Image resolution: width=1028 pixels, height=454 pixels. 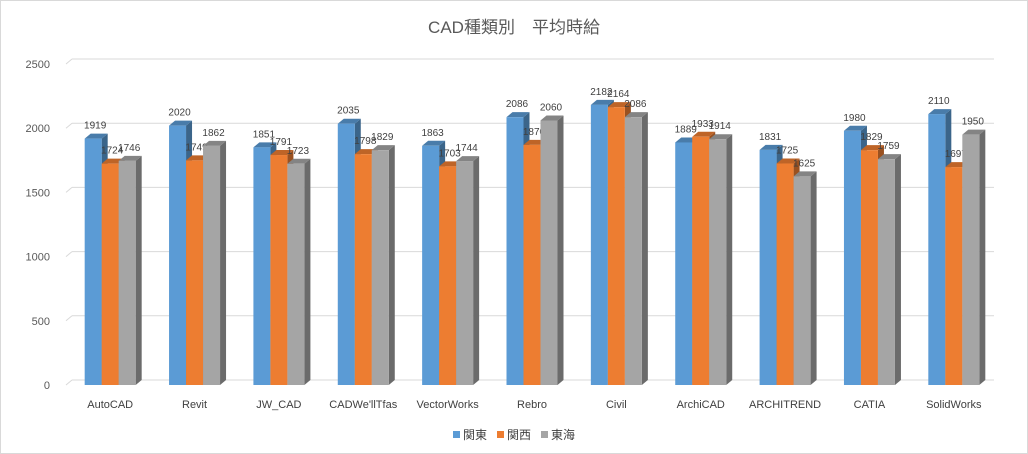 I want to click on data-label: 2182, so click(x=601, y=92).